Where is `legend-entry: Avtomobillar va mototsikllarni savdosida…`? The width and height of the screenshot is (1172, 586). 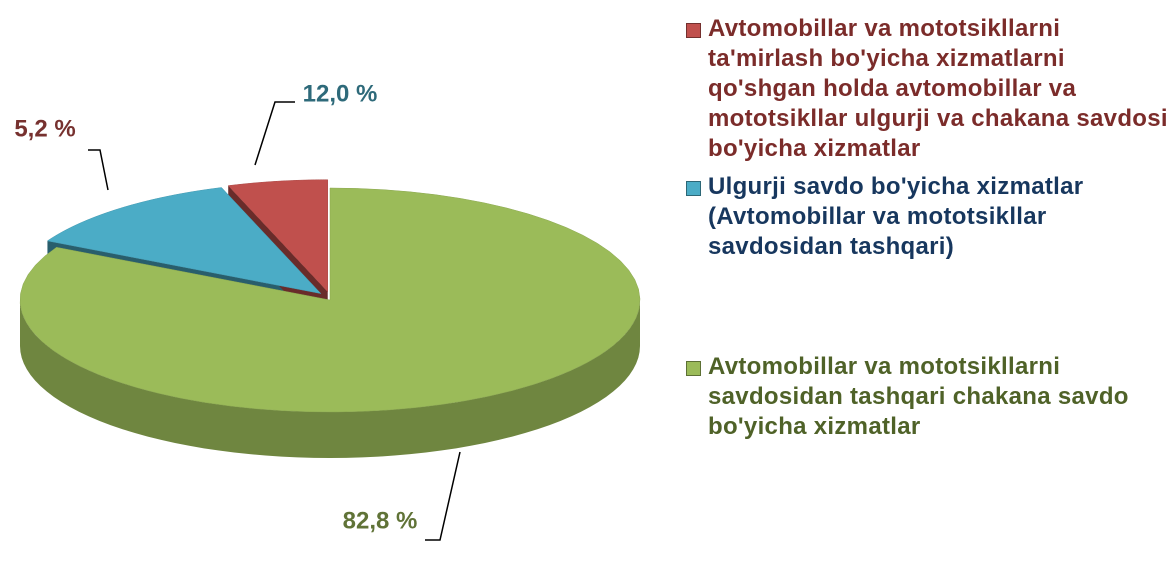 legend-entry: Avtomobillar va mototsikllarni savdosida… is located at coordinates (926, 397).